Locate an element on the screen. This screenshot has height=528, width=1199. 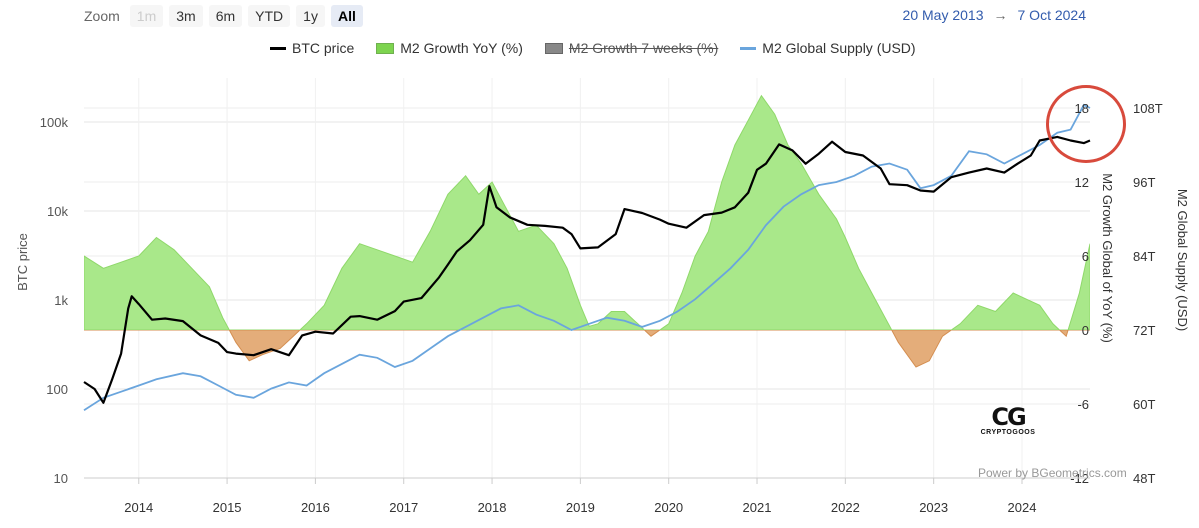
legend-swatch-m2-7weeks is located at coordinates (553, 48).